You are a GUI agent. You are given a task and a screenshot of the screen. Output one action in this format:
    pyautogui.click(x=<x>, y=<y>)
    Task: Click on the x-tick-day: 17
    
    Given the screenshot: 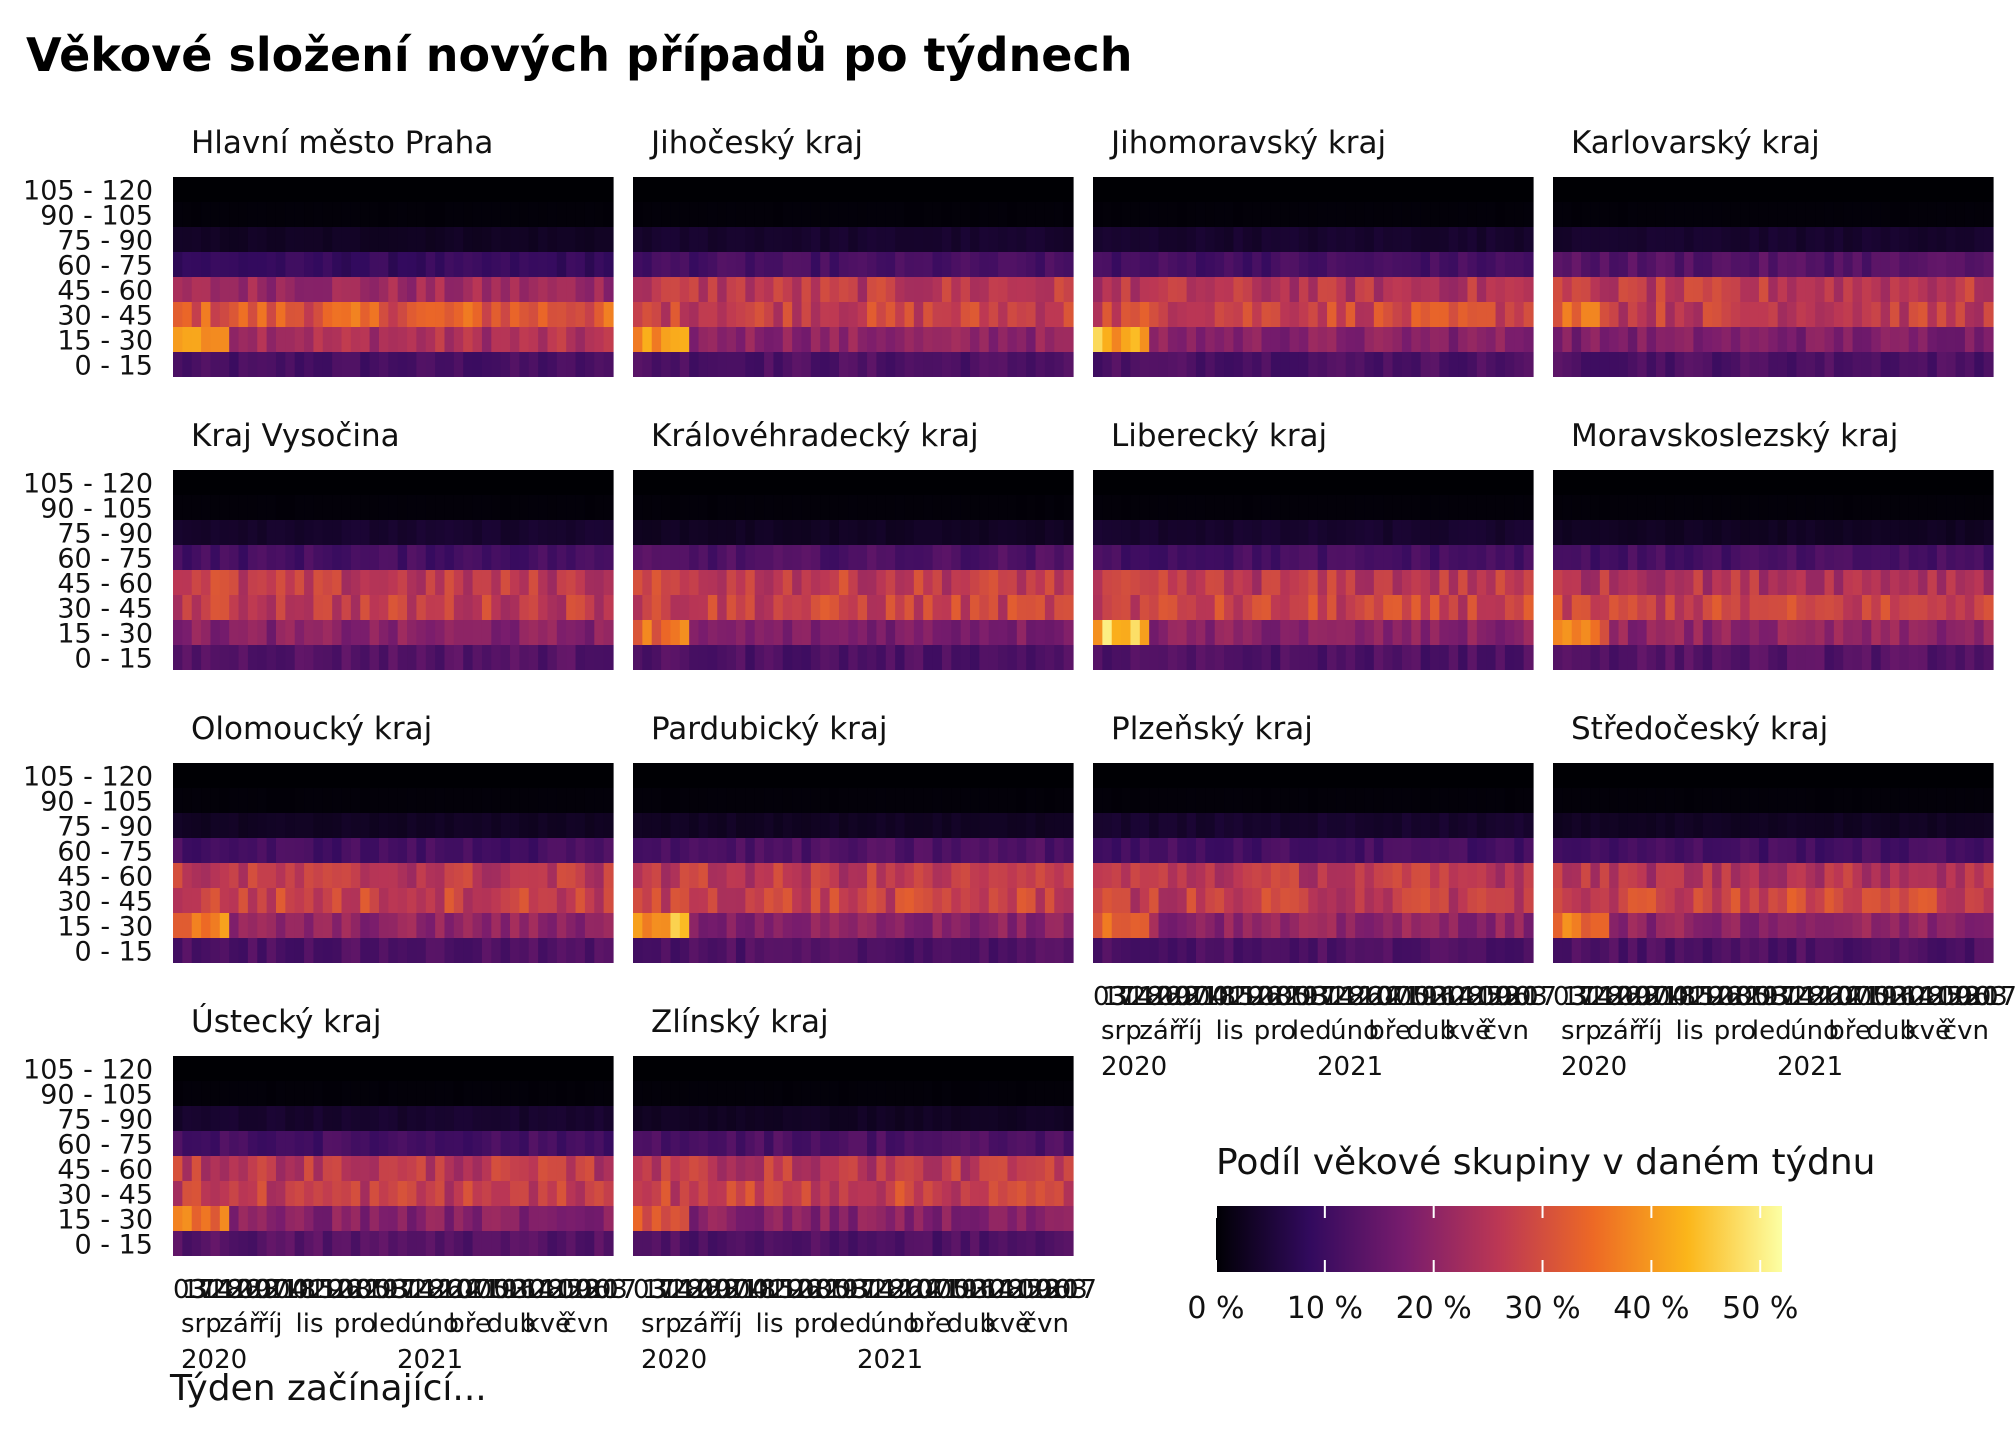 What is the action you would take?
    pyautogui.click(x=1780, y=997)
    